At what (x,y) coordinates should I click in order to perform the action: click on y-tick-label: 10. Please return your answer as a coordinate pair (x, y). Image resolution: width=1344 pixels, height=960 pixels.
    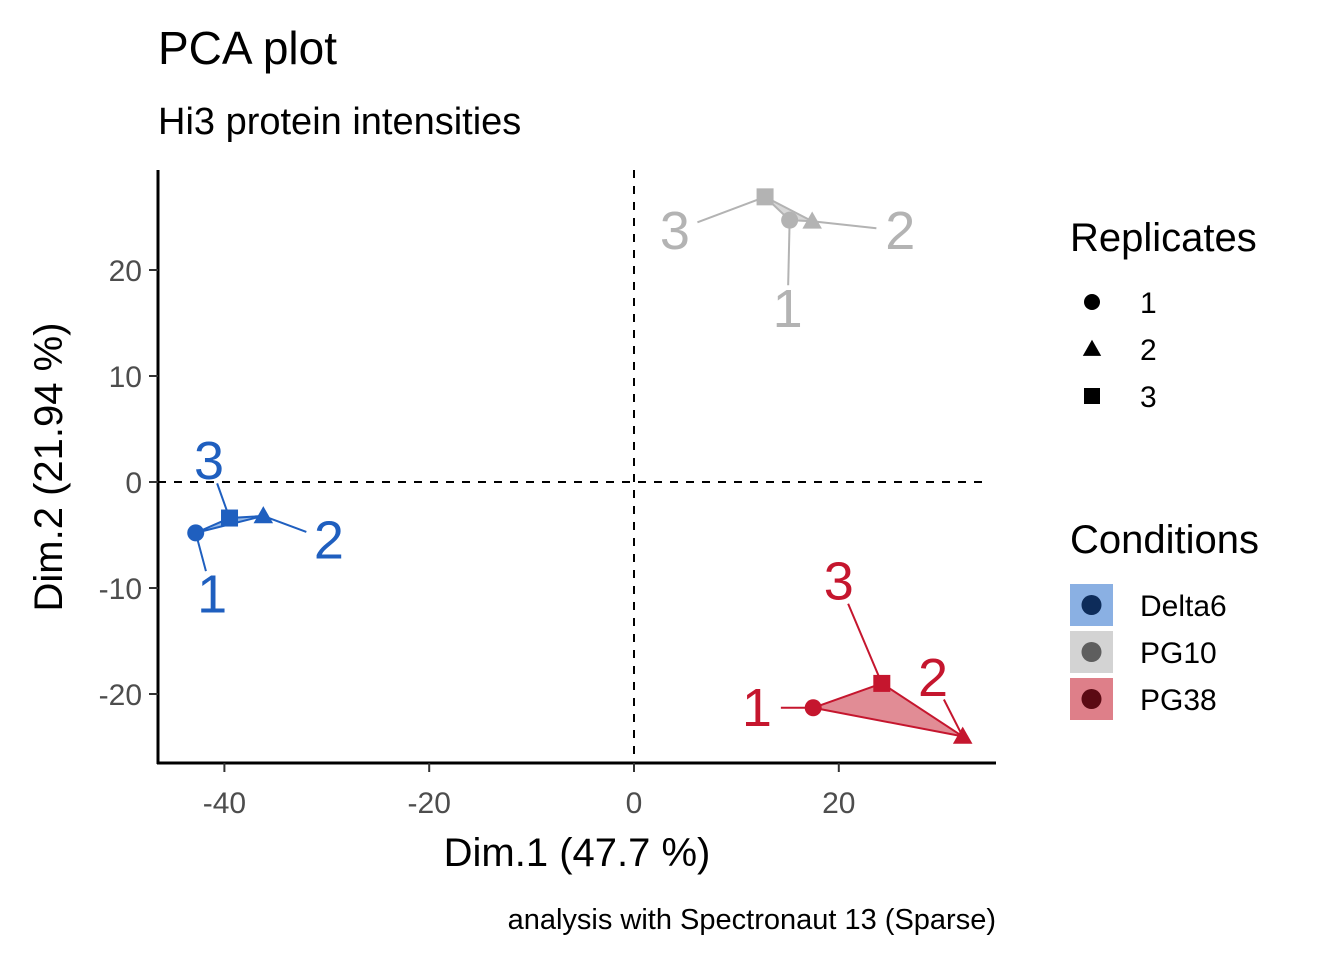
    Looking at the image, I should click on (125, 377).